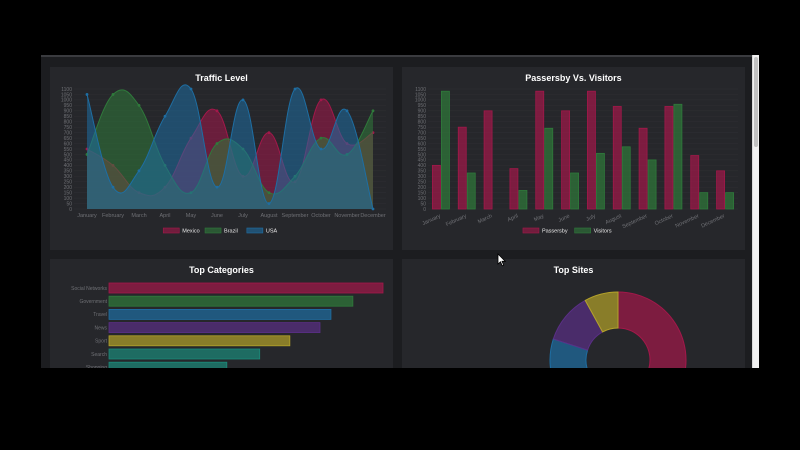  What do you see at coordinates (93, 302) in the screenshot?
I see `category-label: Government` at bounding box center [93, 302].